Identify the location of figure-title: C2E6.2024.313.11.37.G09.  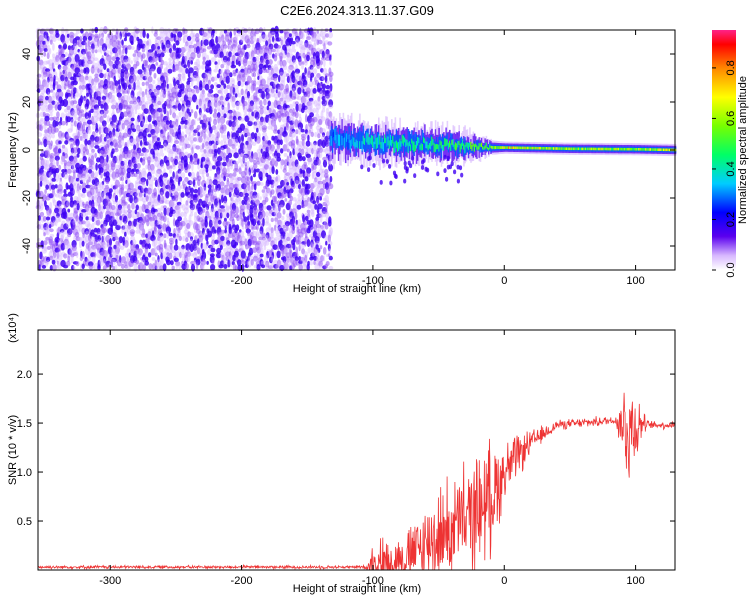
(357, 10).